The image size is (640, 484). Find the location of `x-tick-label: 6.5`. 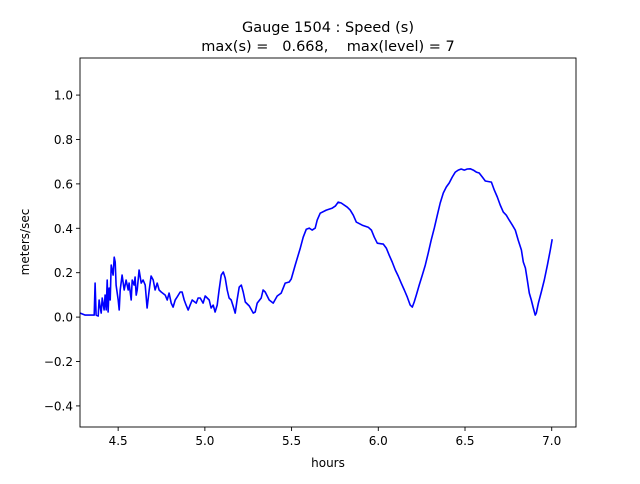

x-tick-label: 6.5 is located at coordinates (464, 441).